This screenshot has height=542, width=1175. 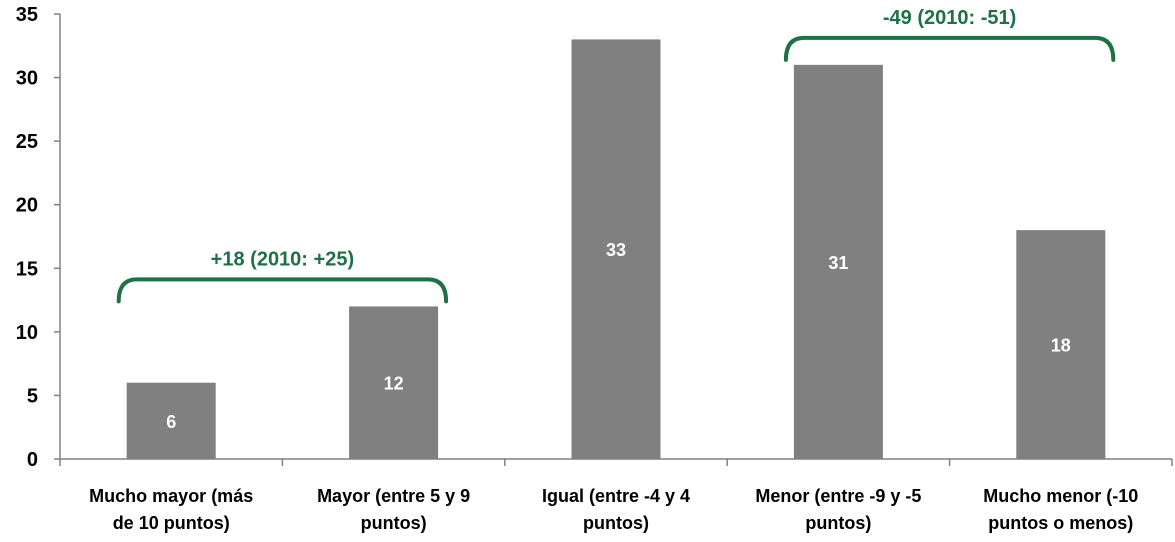 I want to click on bar-data-label: 12, so click(x=394, y=384).